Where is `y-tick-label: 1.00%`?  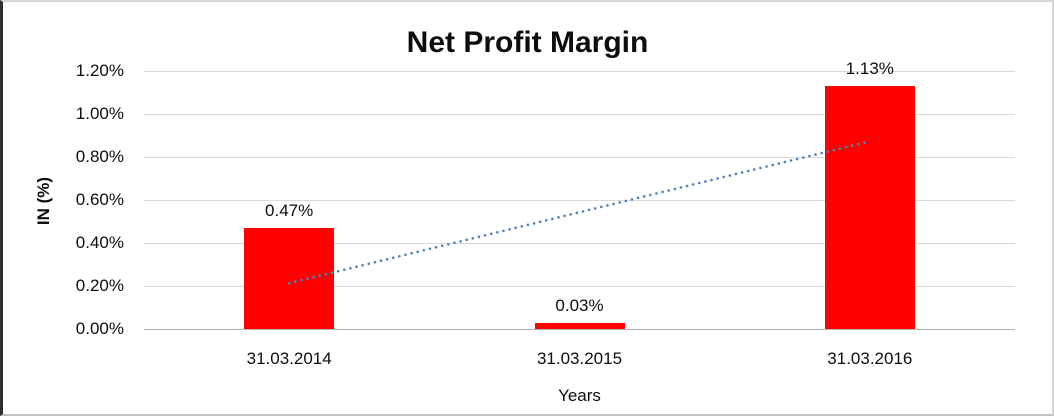 y-tick-label: 1.00% is located at coordinates (99, 113).